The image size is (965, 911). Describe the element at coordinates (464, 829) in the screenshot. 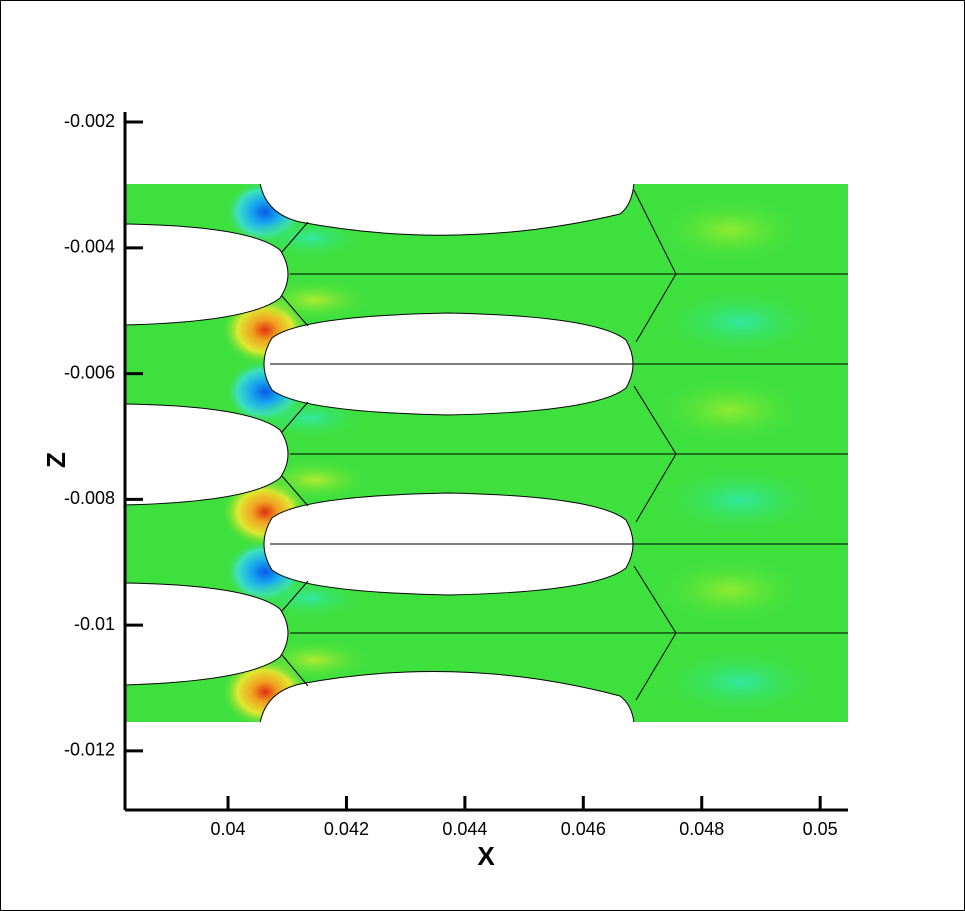

I see `x-tick-label: 0.044` at that location.